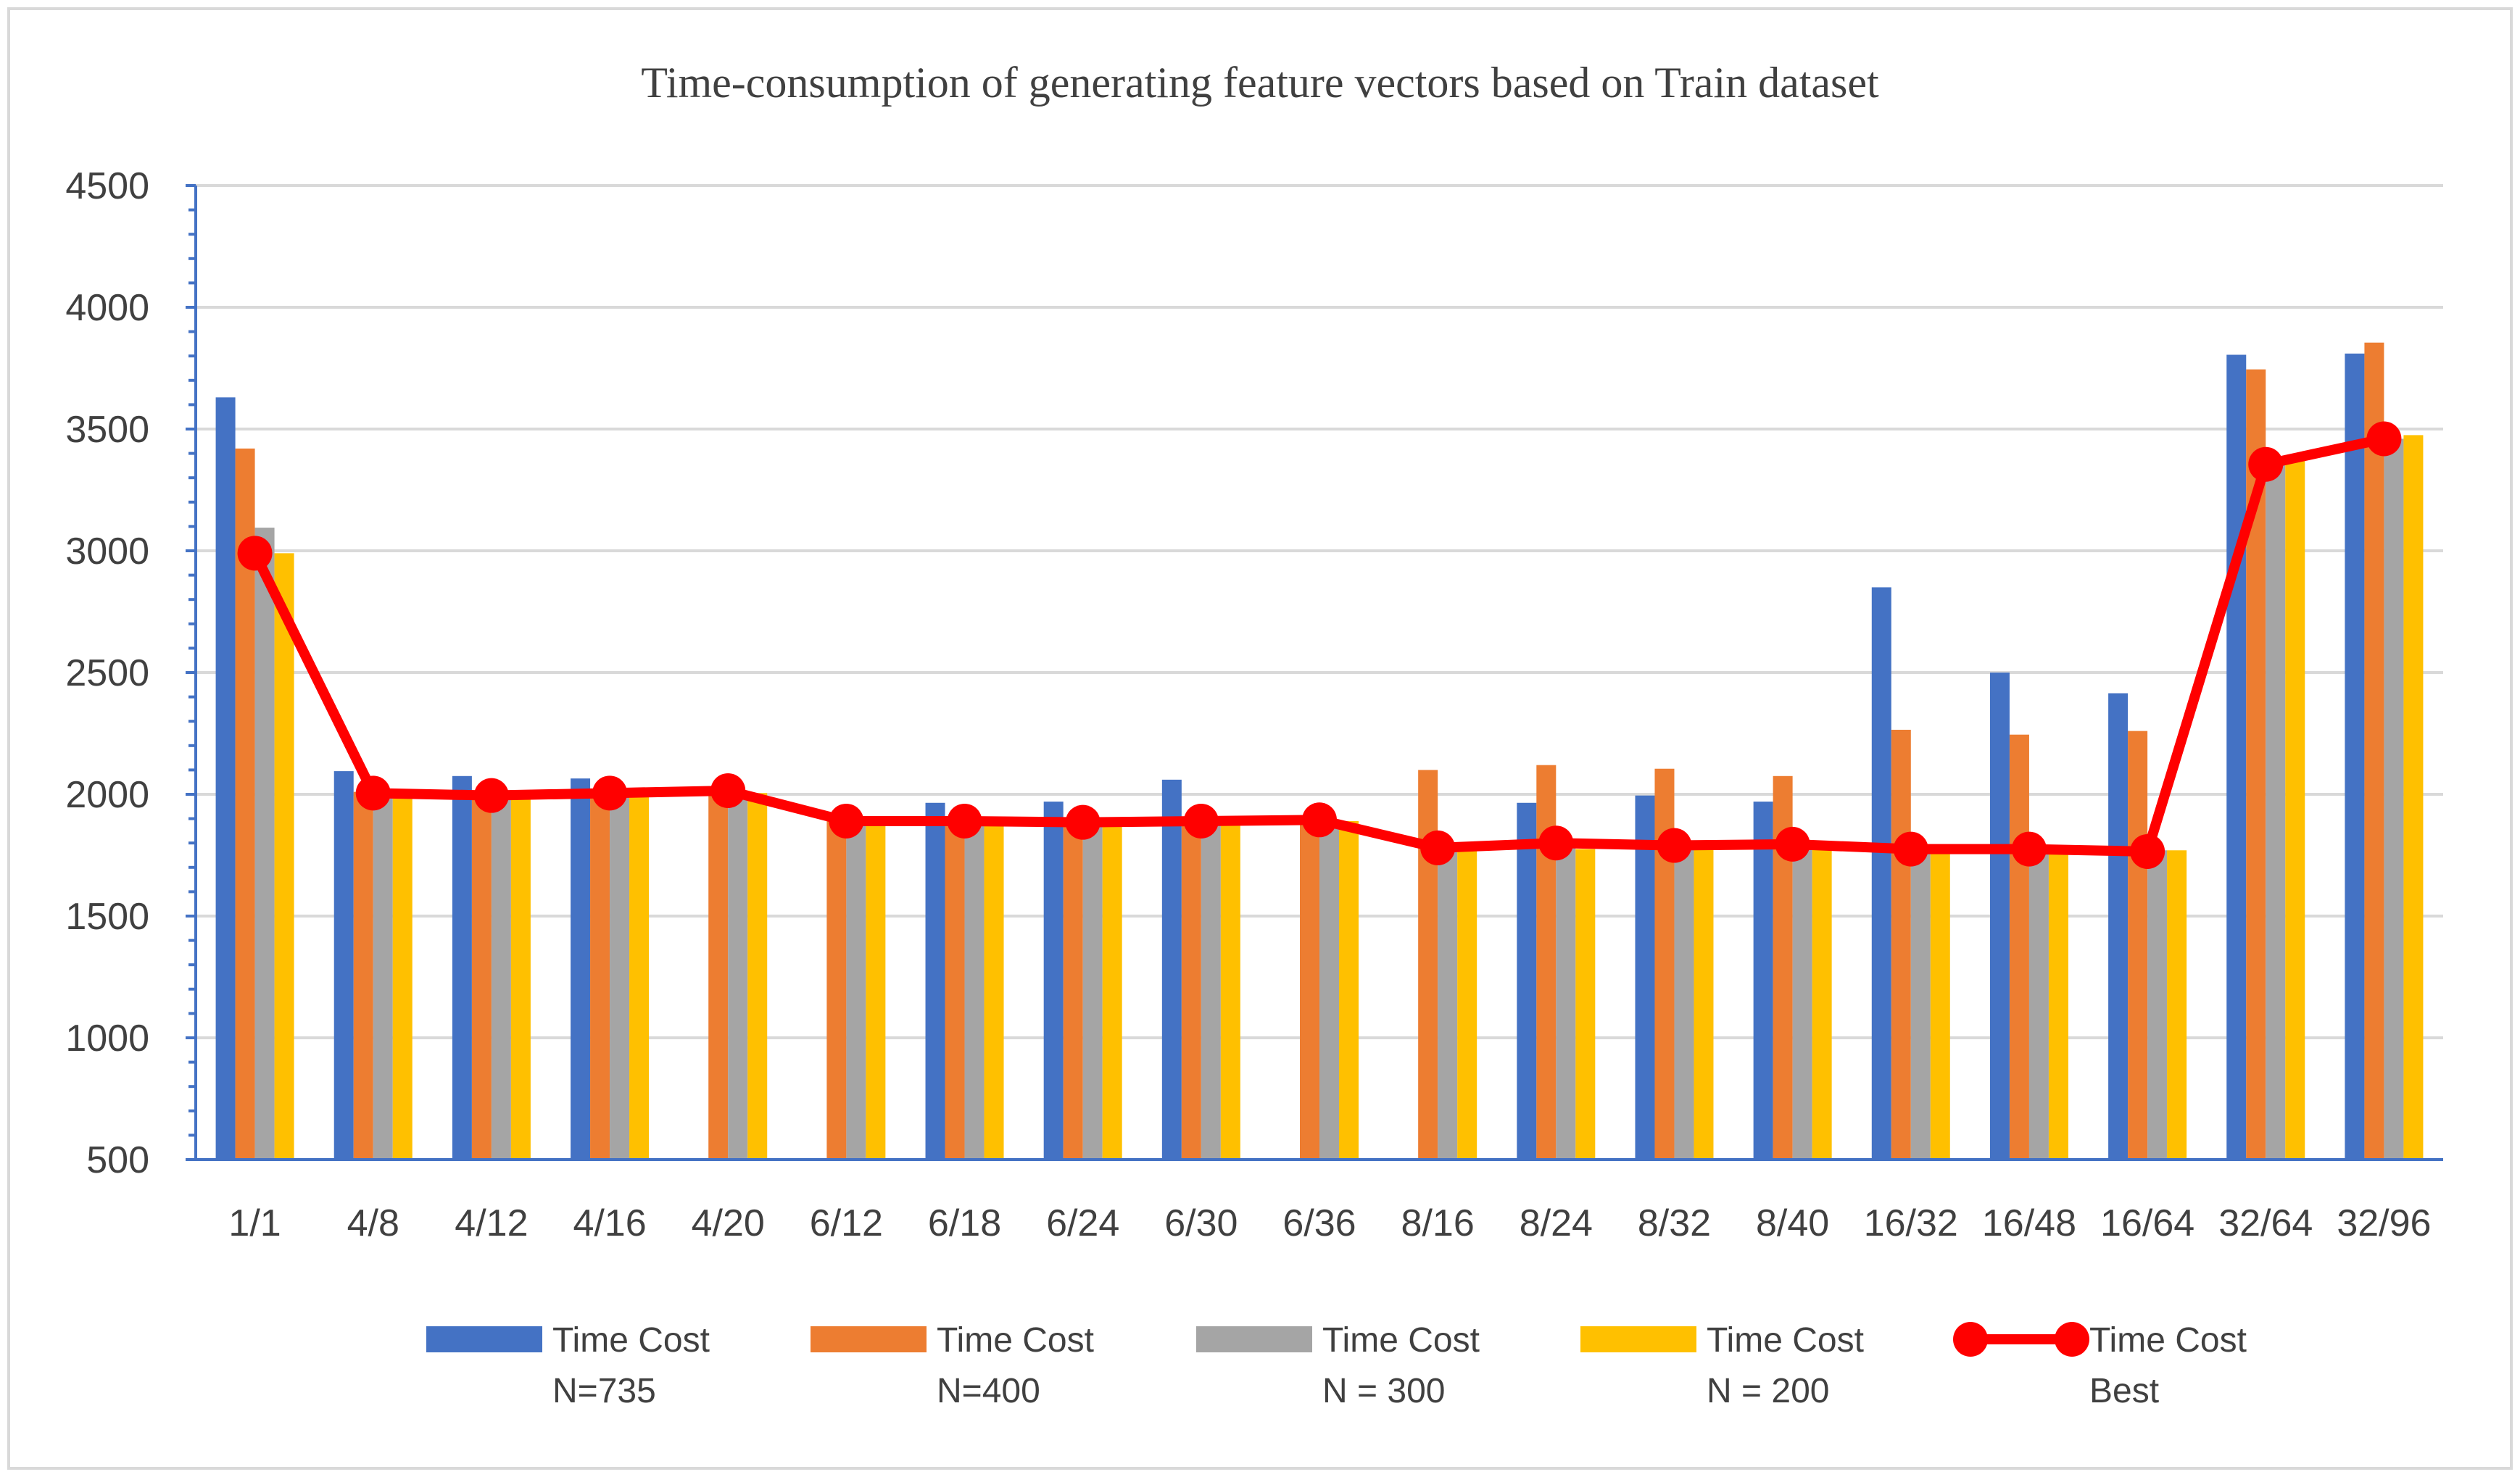 The height and width of the screenshot is (1477, 2520). I want to click on x-tick-label: 8/16, so click(1438, 1223).